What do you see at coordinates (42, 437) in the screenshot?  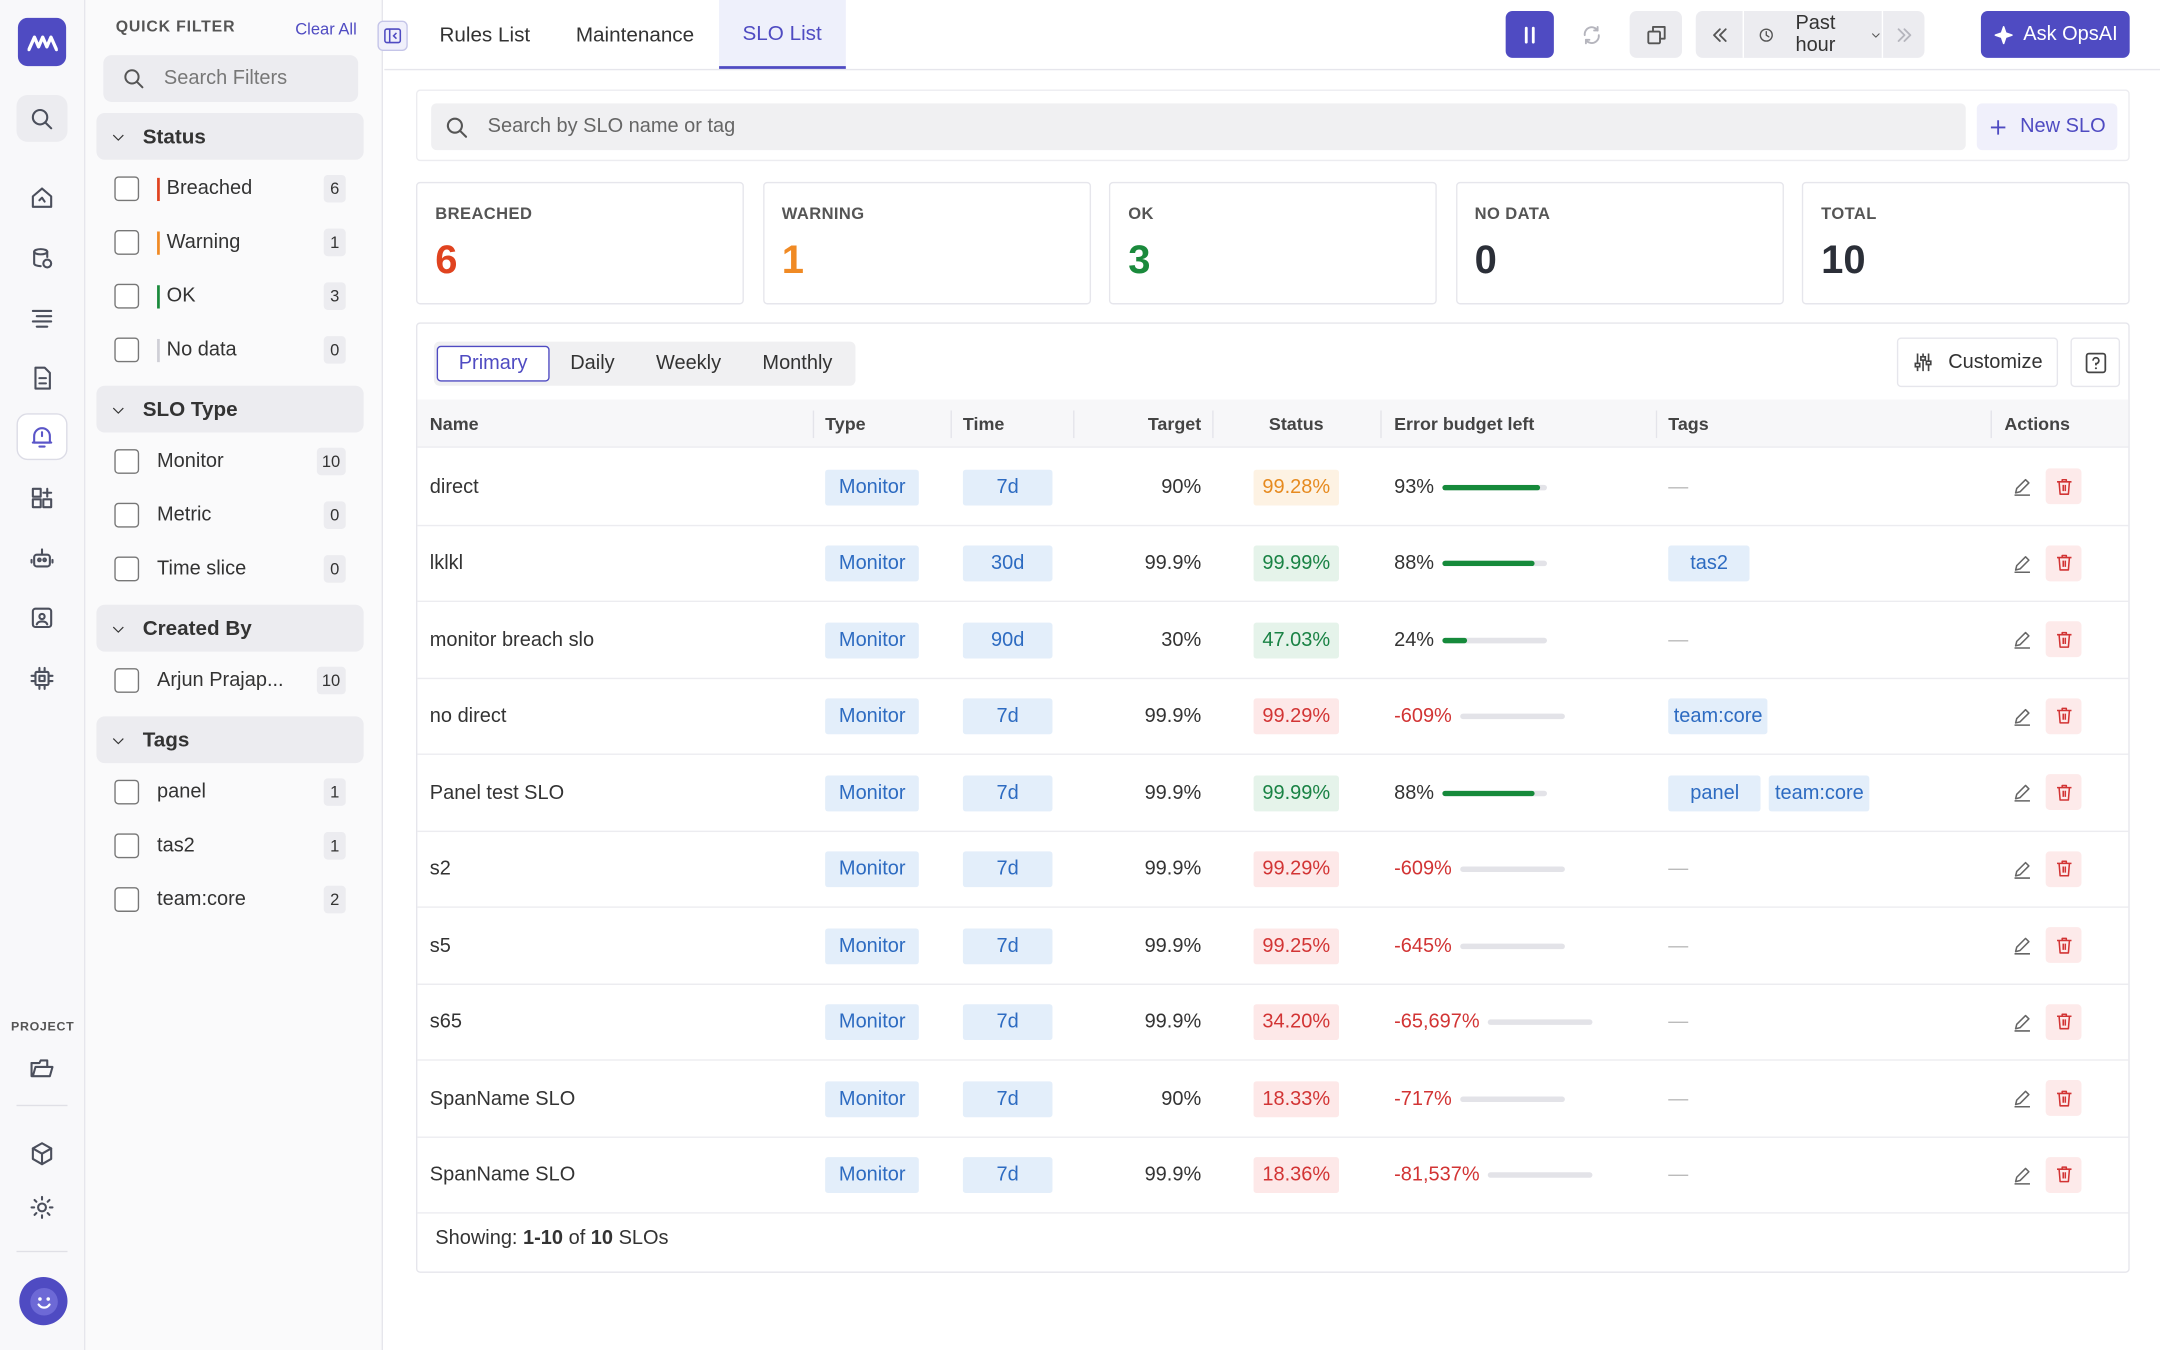 I see `alerts-icon` at bounding box center [42, 437].